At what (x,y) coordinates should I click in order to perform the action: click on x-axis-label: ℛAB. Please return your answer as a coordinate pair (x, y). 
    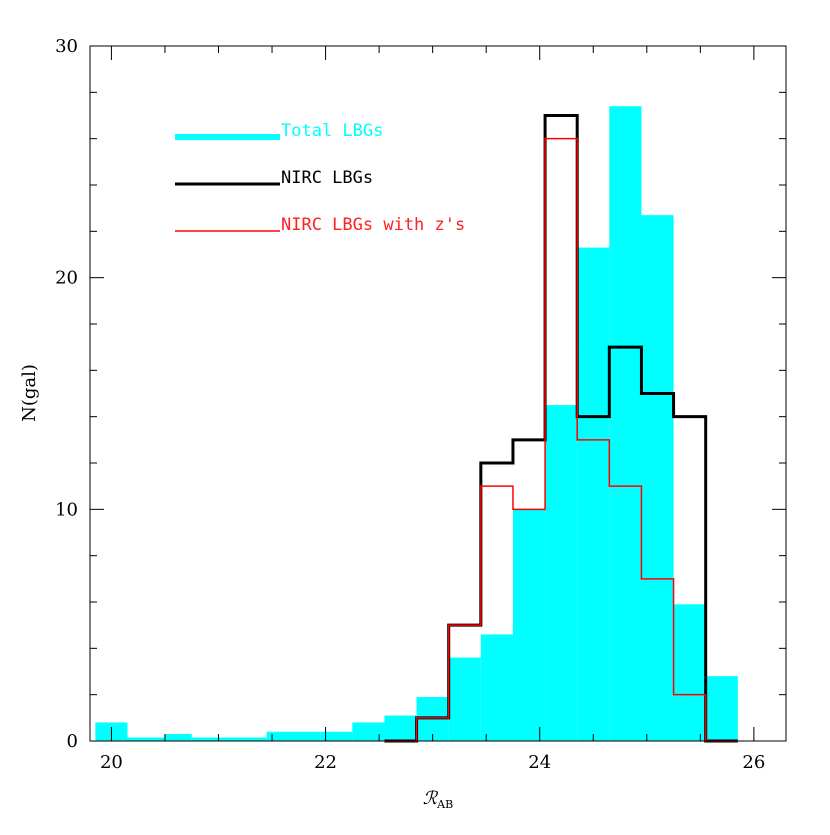
    Looking at the image, I should click on (438, 799).